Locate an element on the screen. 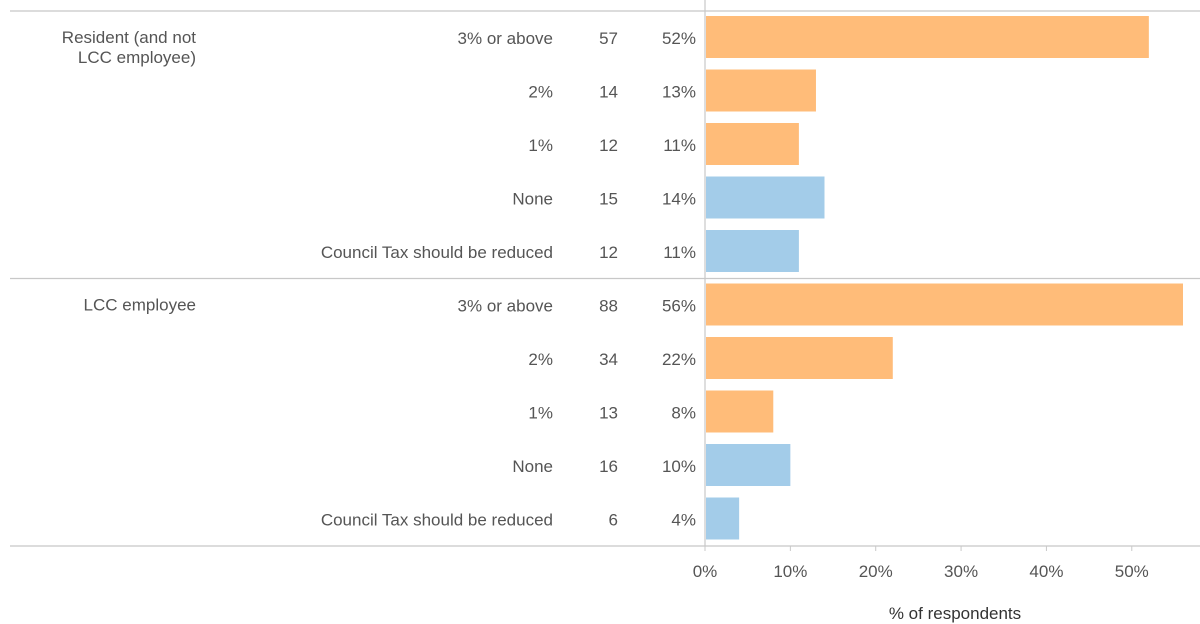  group-label-line: LCC employee) is located at coordinates (137, 57).